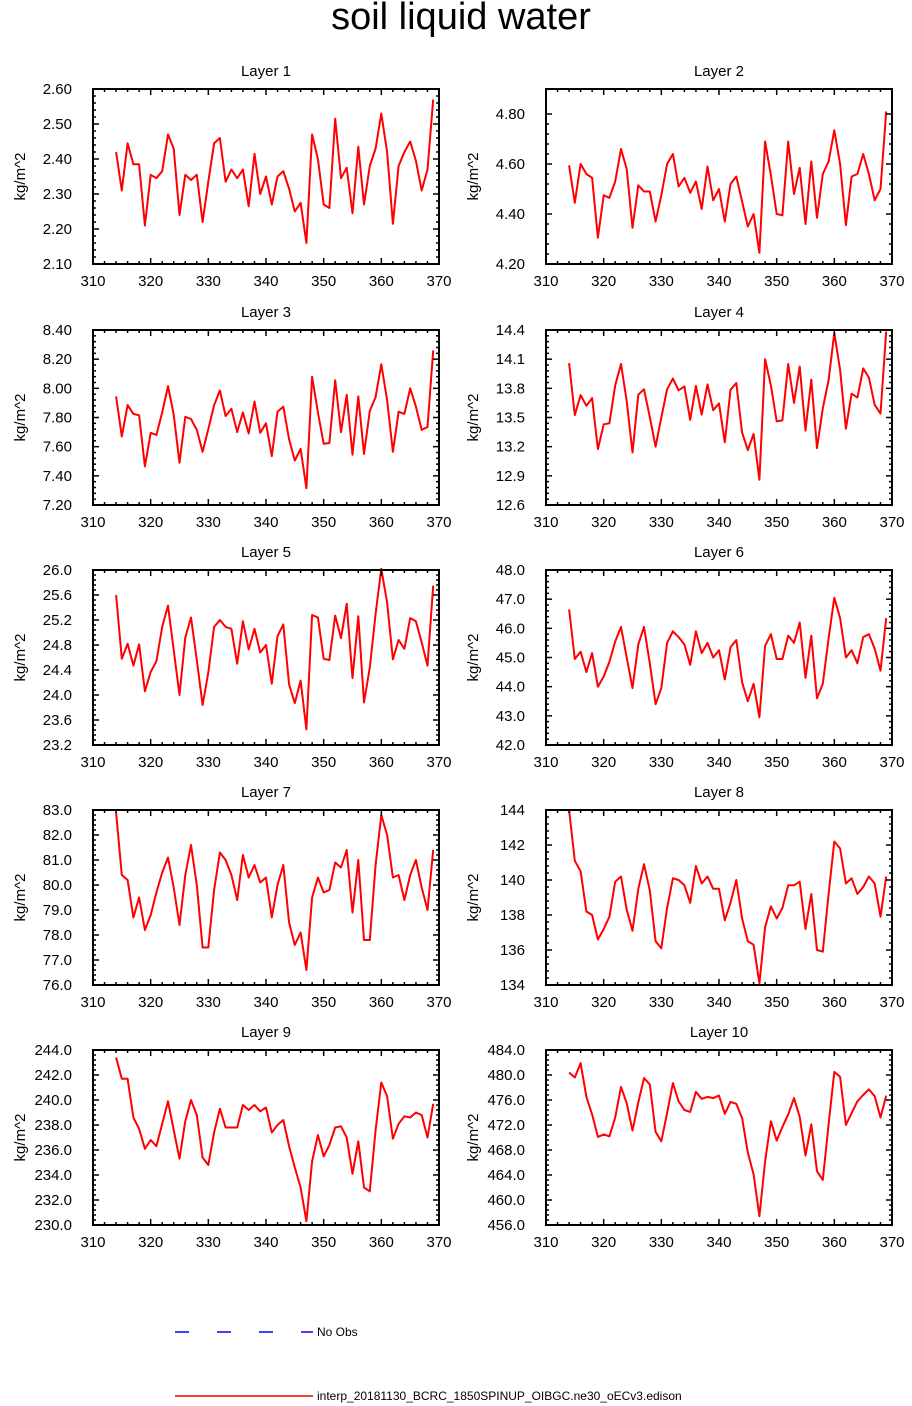 The height and width of the screenshot is (1406, 912). I want to click on y-tick-label: 134, so click(512, 985).